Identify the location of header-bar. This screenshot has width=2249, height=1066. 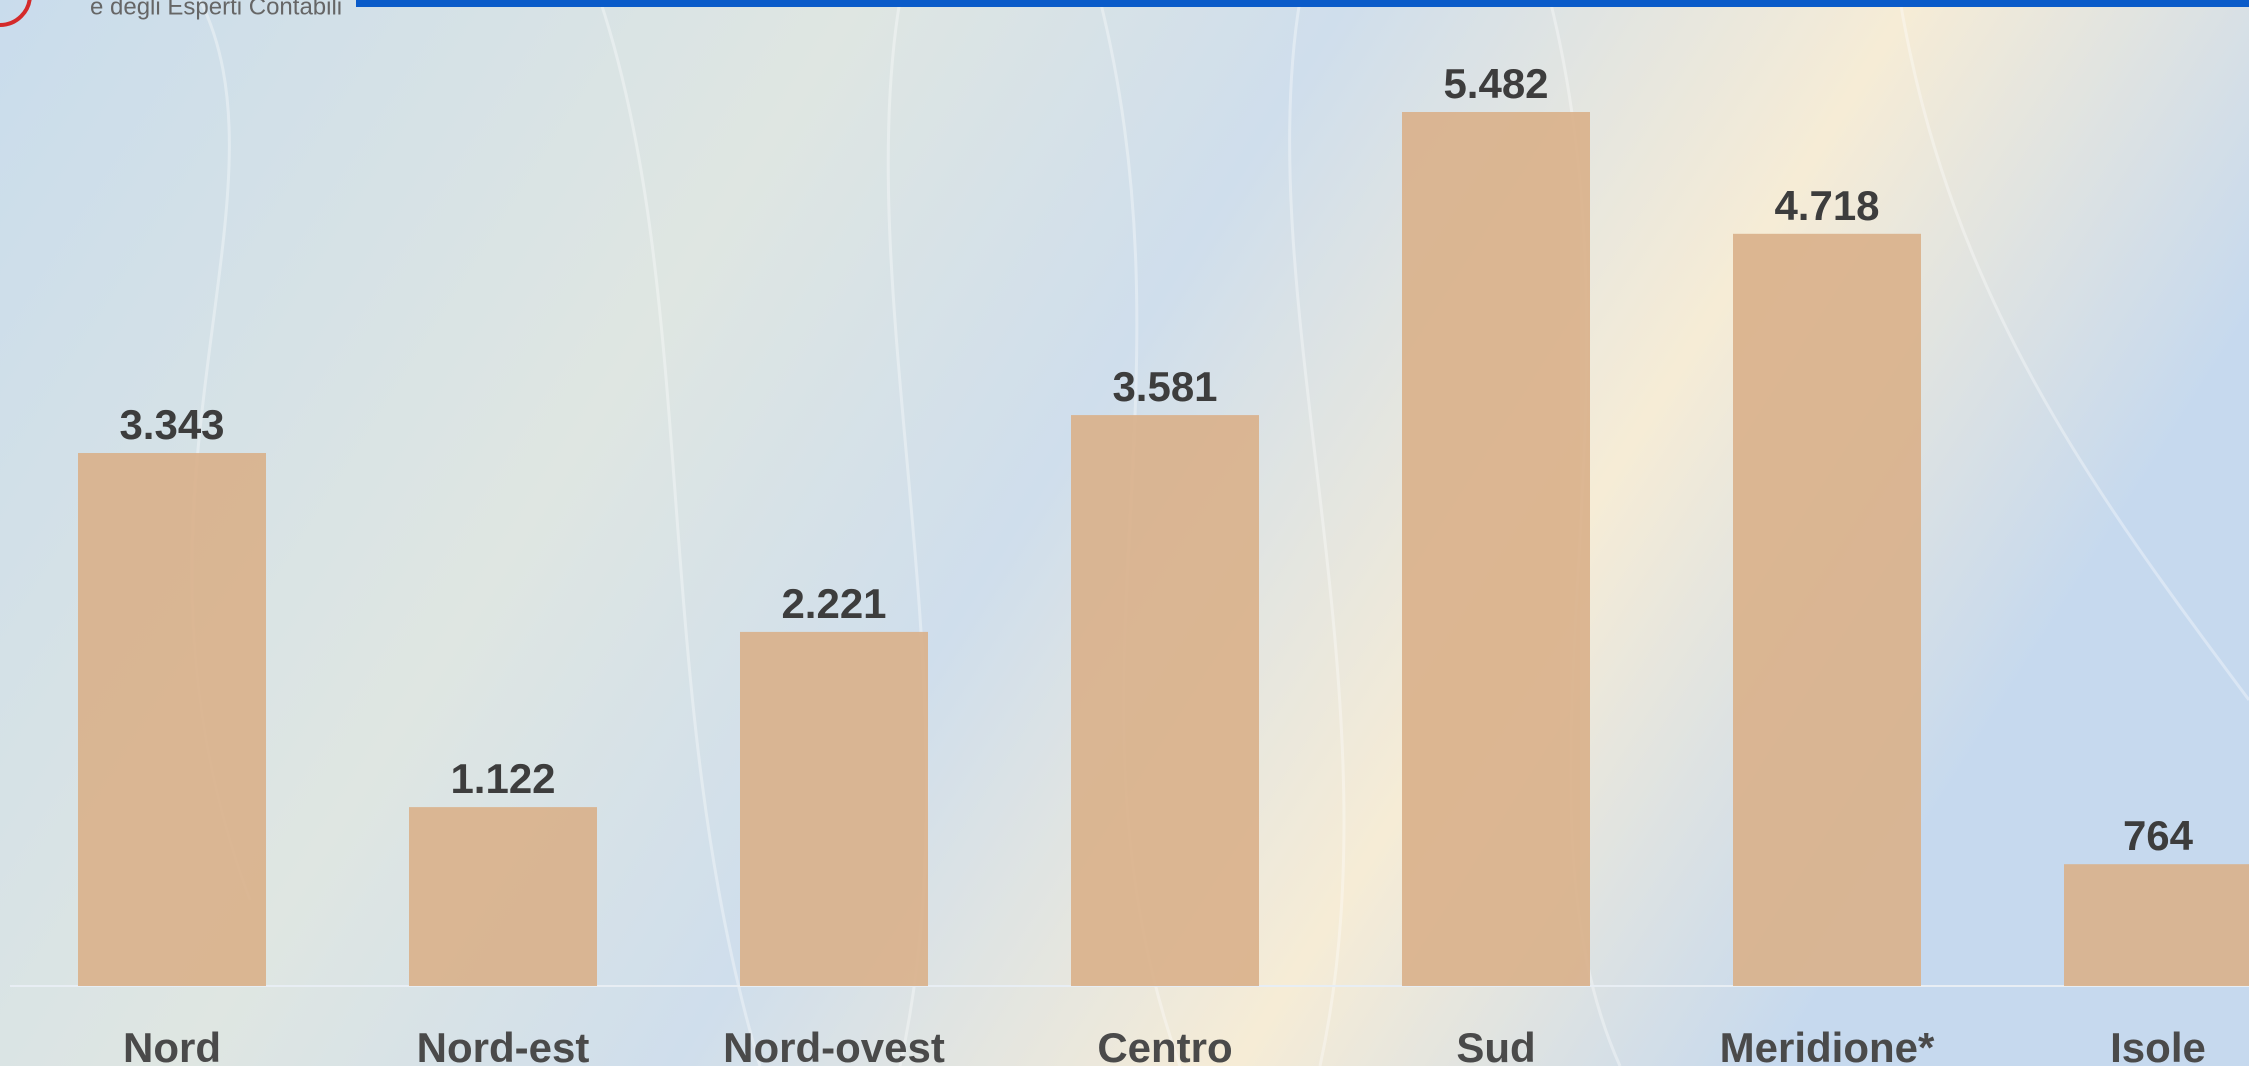
(1302, 3).